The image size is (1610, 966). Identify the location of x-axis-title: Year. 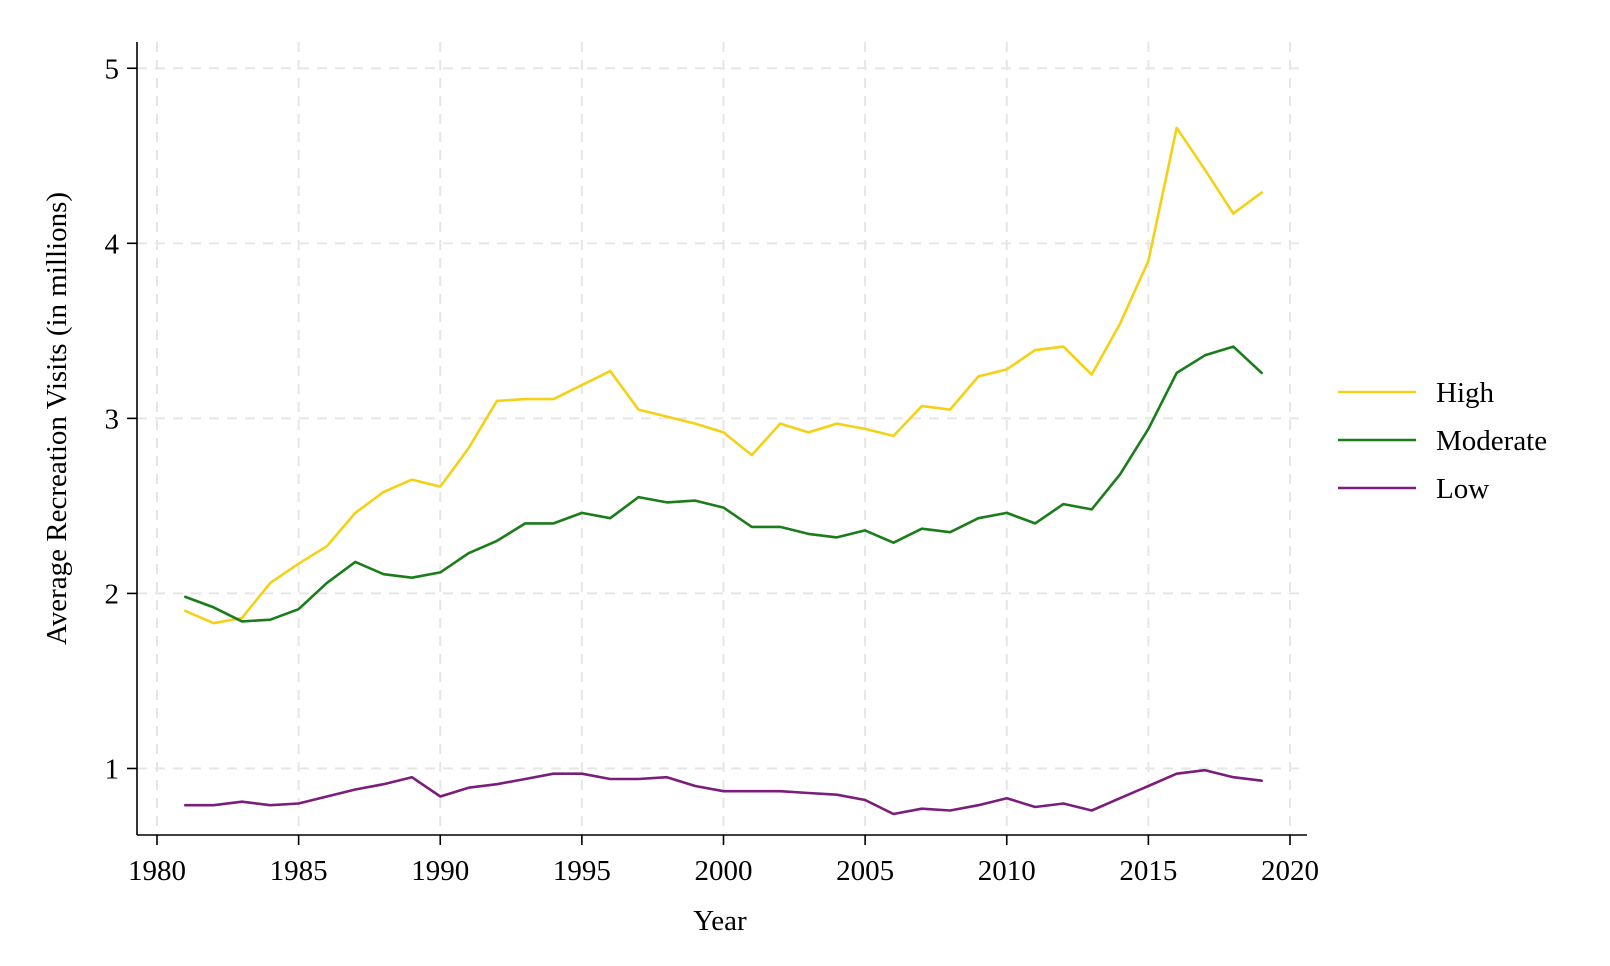
(720, 921).